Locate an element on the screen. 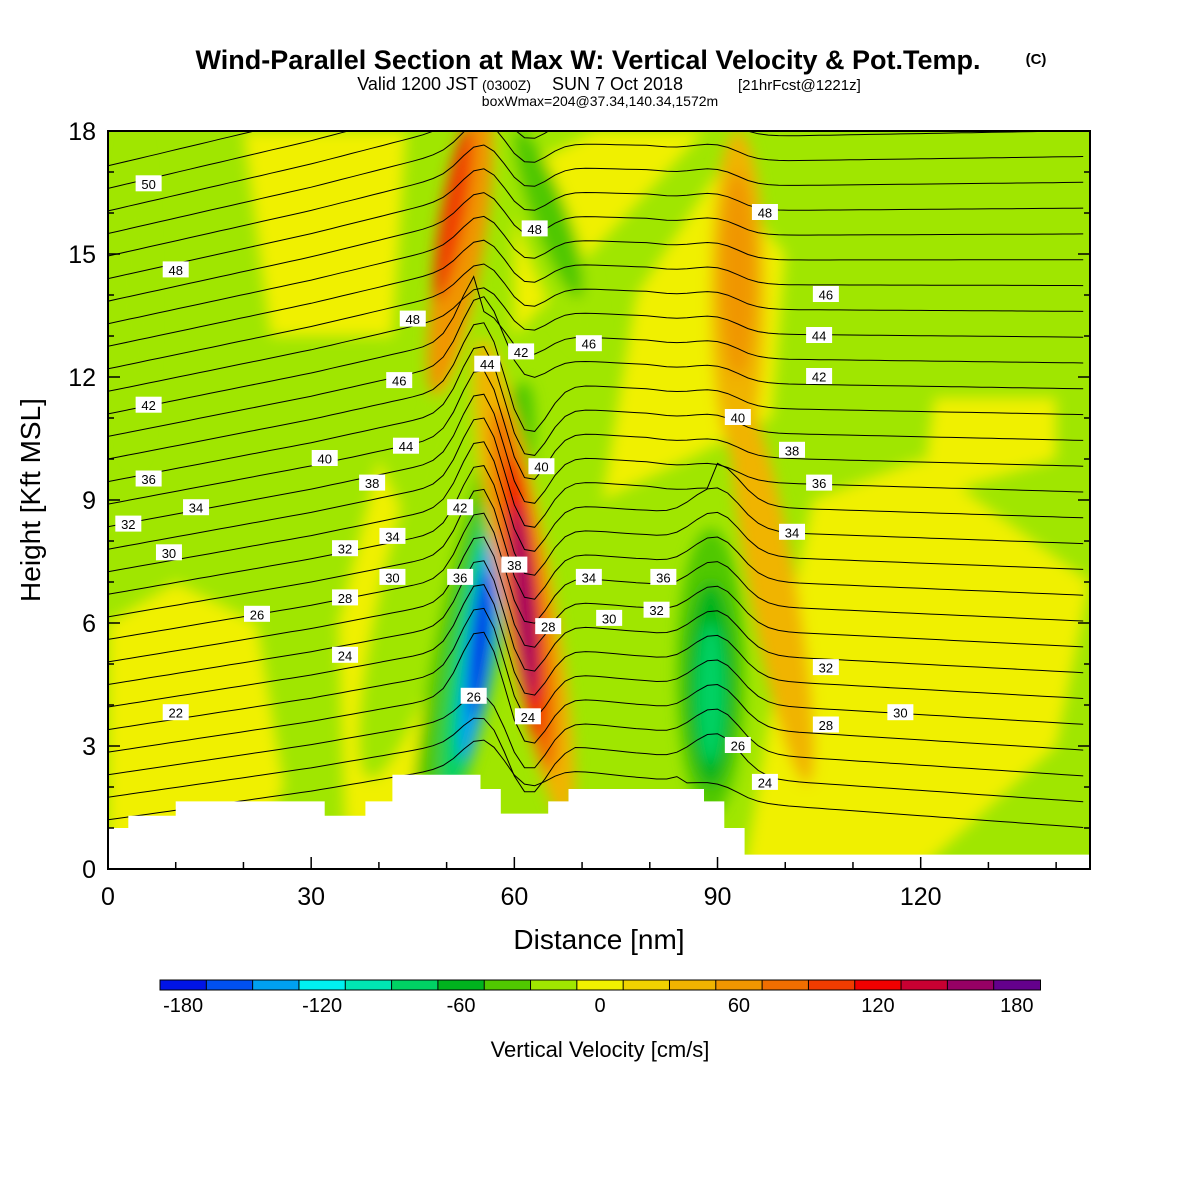  isentrope-label: 38 is located at coordinates (792, 449).